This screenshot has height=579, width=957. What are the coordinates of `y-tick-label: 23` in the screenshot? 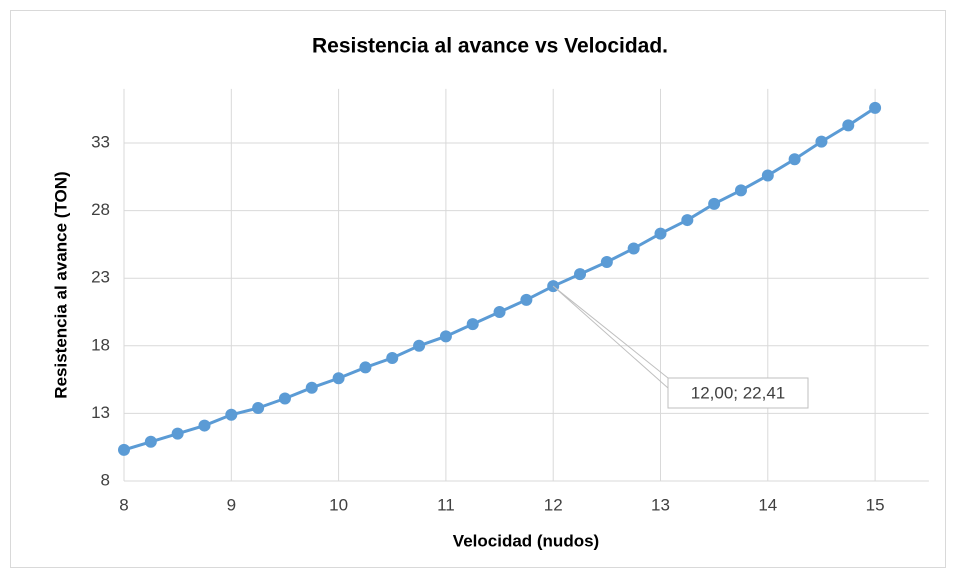 It's located at (100, 277).